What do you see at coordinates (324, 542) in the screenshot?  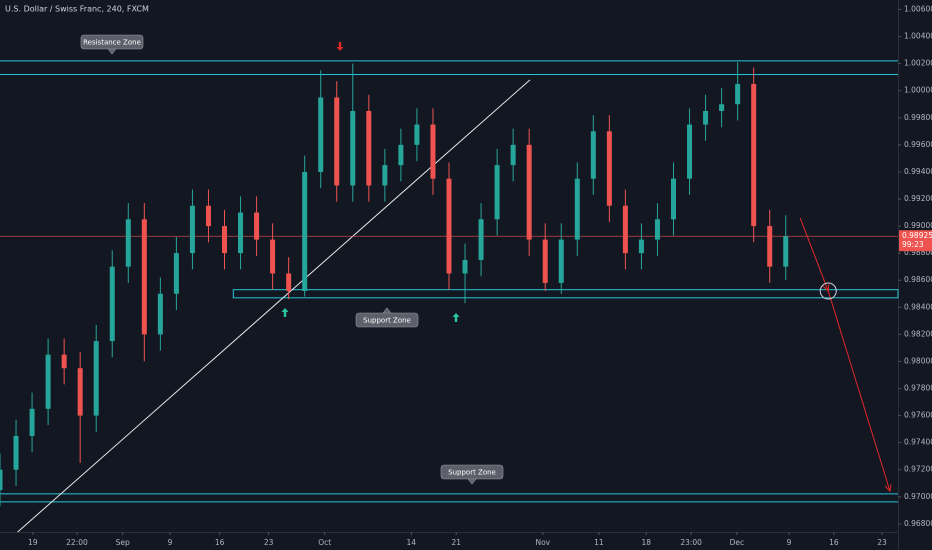 I see `x-tick-label: Oct` at bounding box center [324, 542].